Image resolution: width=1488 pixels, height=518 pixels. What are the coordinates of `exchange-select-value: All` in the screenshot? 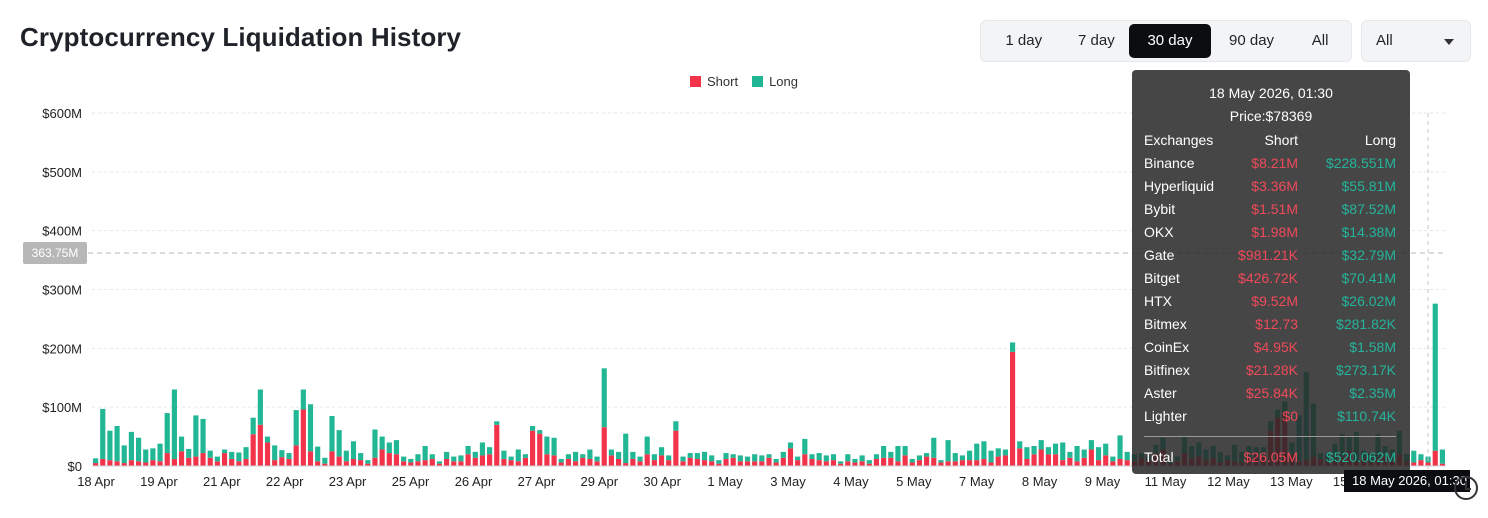 It's located at (1384, 40).